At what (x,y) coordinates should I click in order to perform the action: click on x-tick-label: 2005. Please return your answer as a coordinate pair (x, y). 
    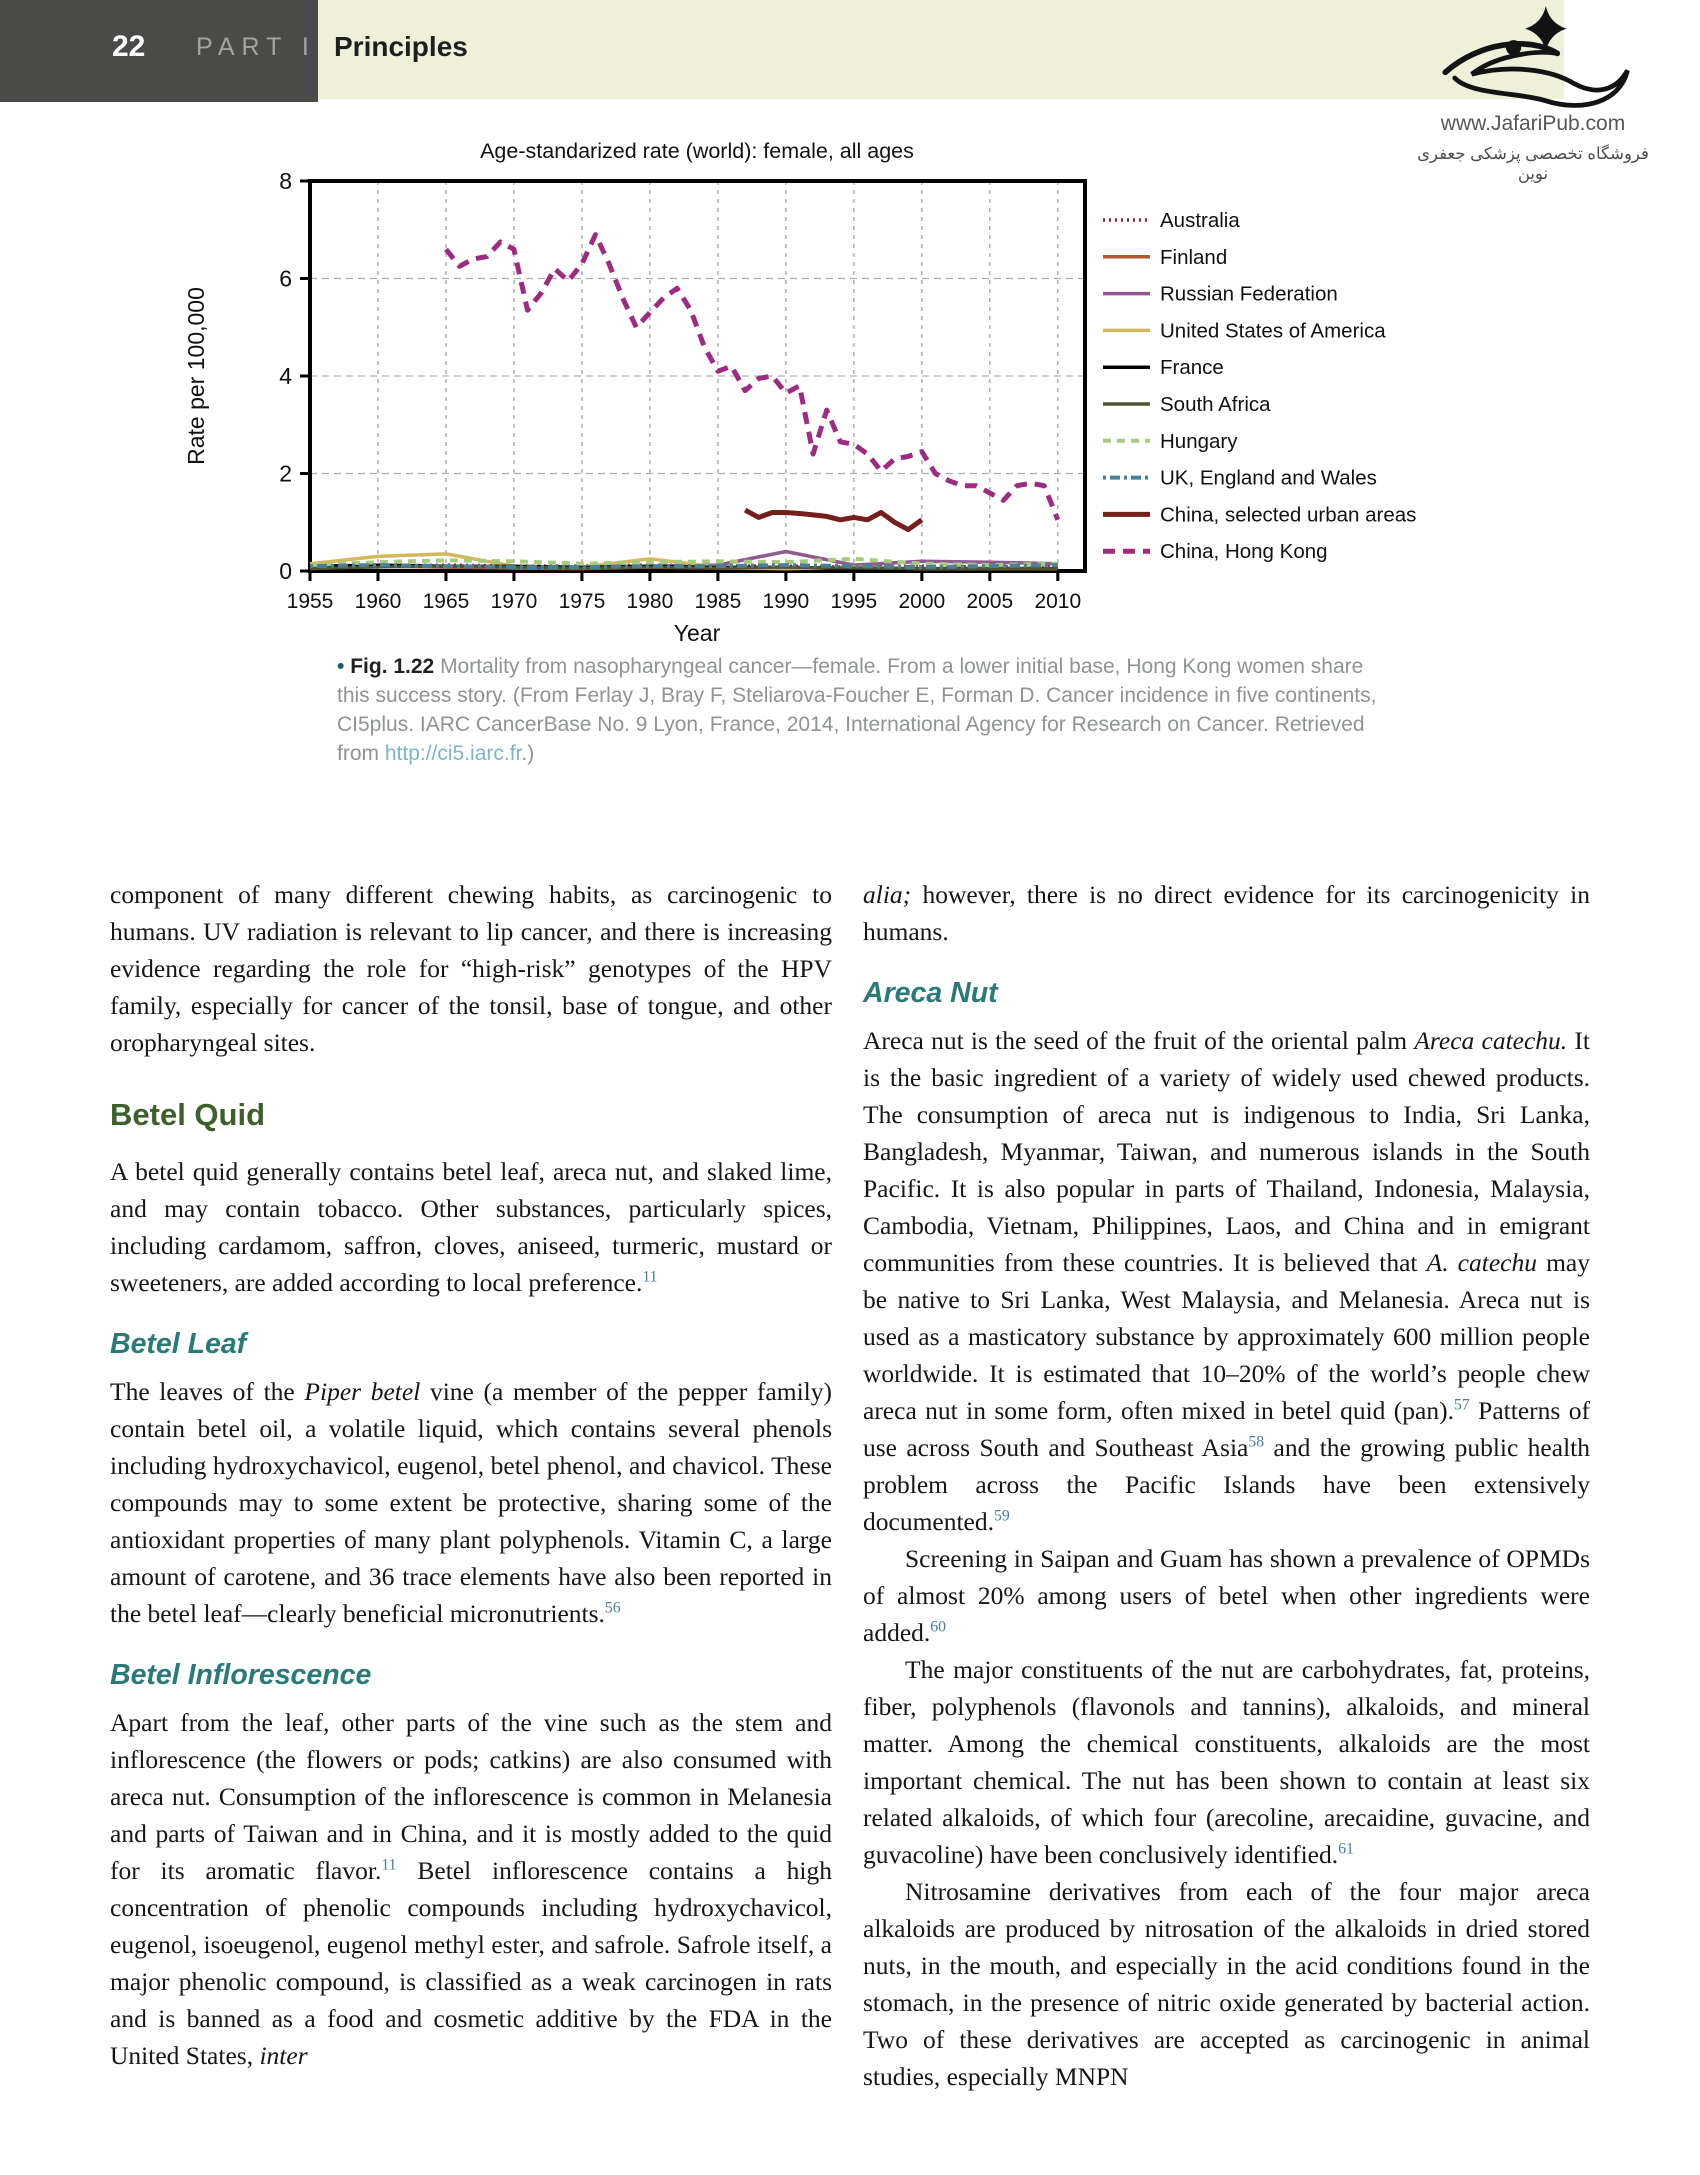
    Looking at the image, I should click on (989, 601).